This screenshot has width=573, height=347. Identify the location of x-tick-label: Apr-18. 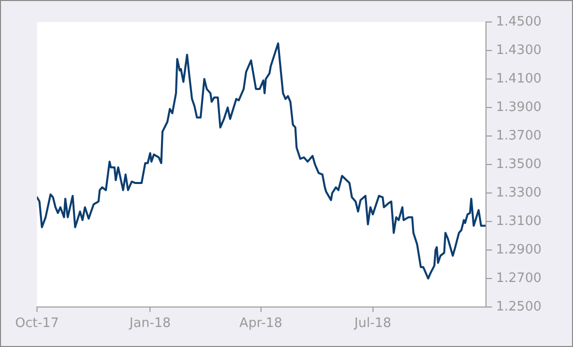
(260, 324).